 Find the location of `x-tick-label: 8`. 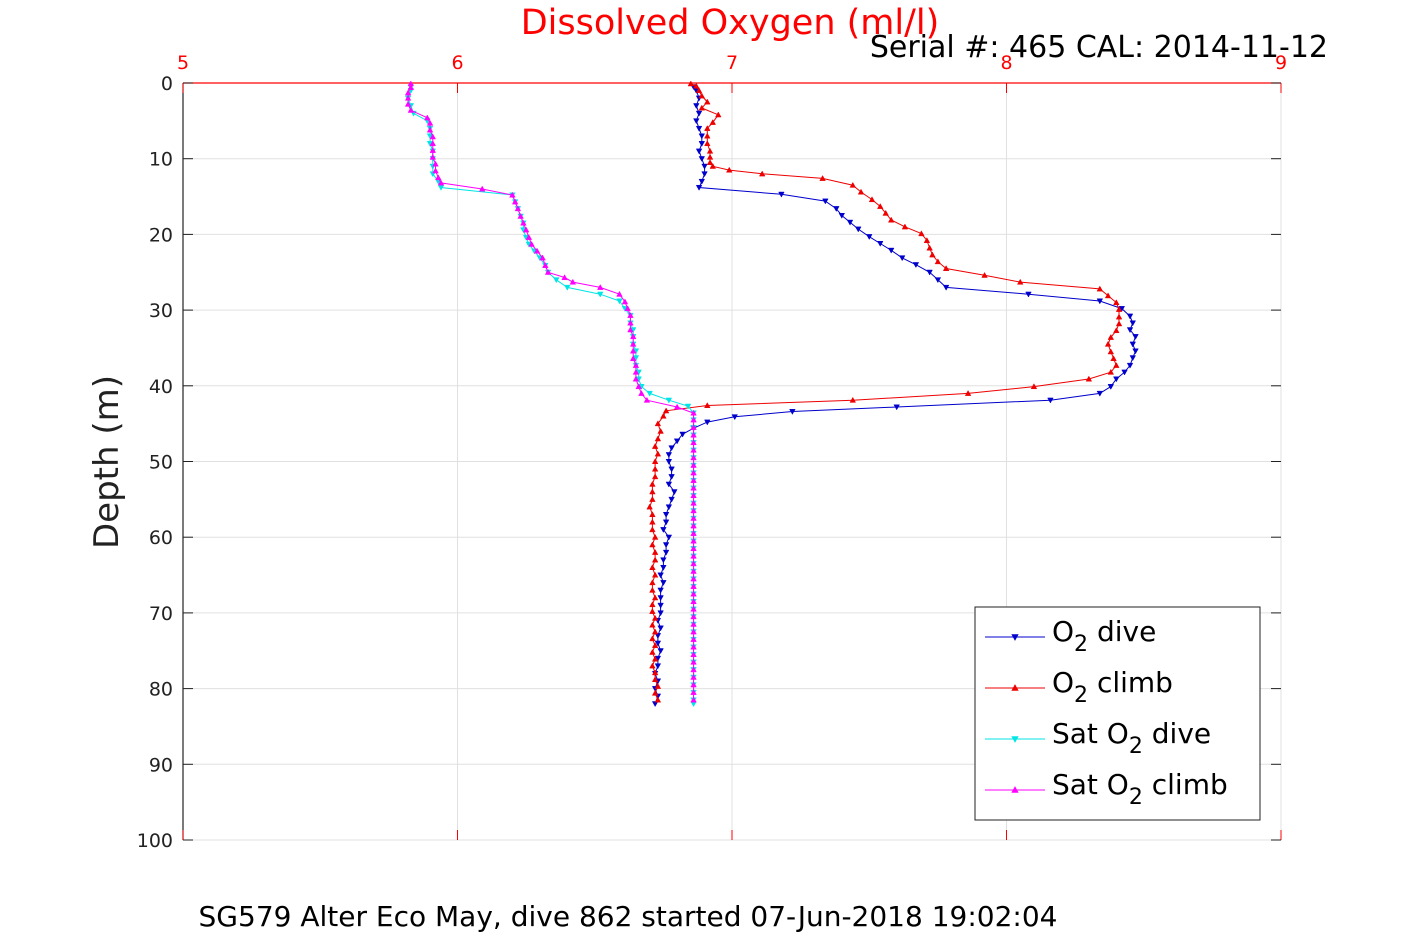

x-tick-label: 8 is located at coordinates (1006, 63).